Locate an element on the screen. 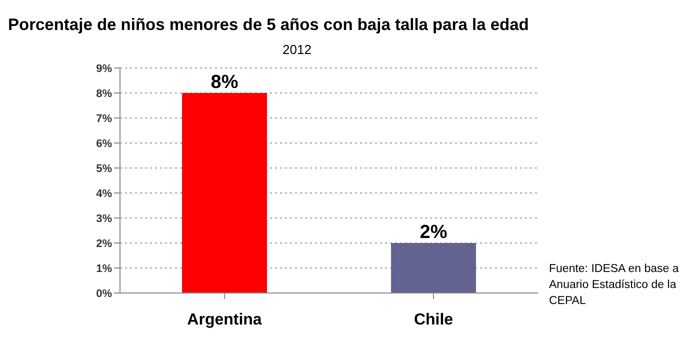 This screenshot has width=700, height=350. y-tick-label: 8% is located at coordinates (104, 94).